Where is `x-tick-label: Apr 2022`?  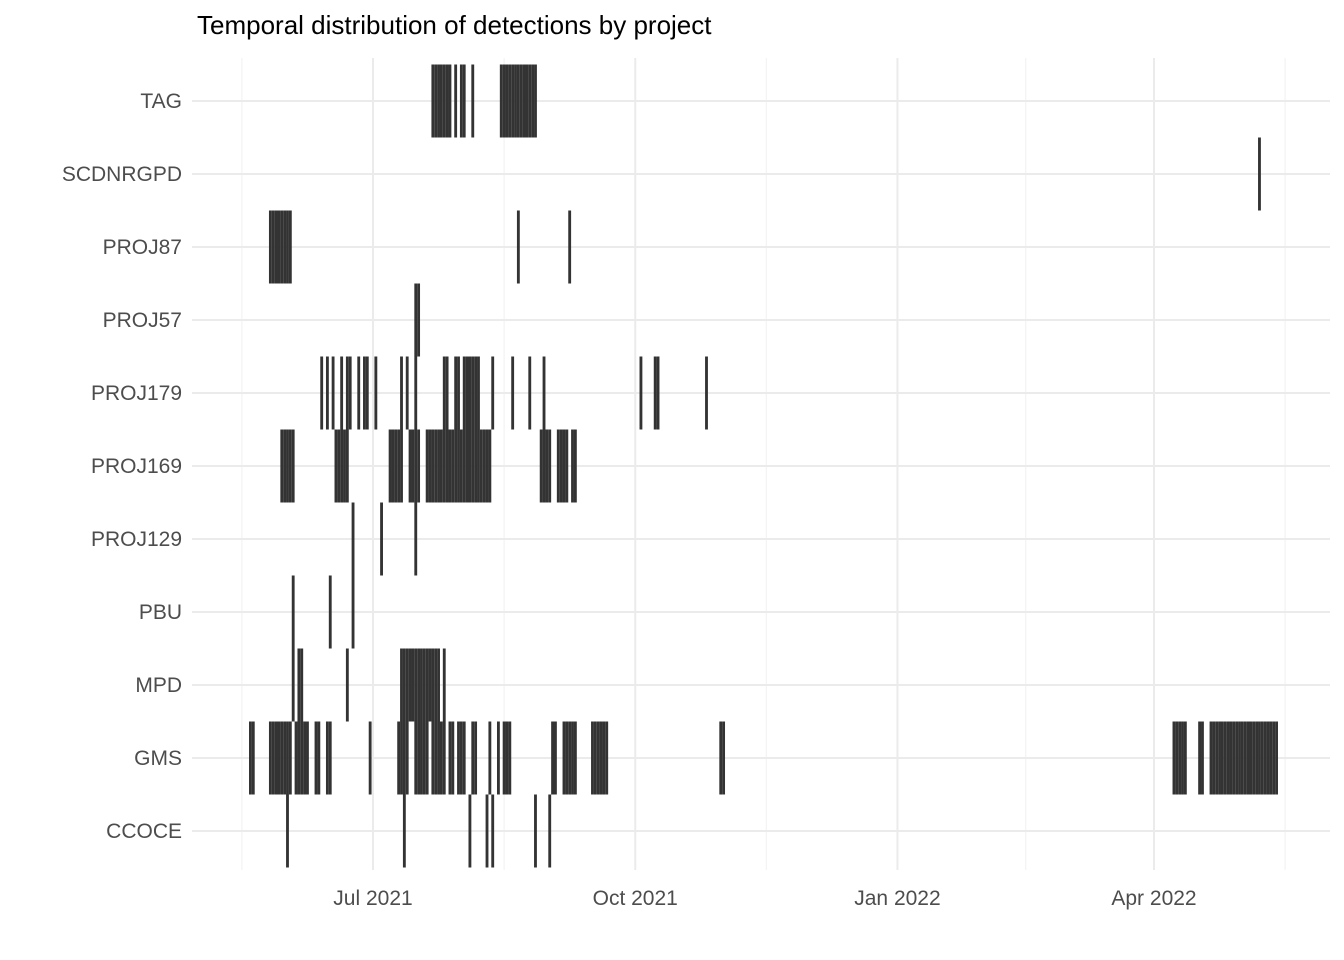
x-tick-label: Apr 2022 is located at coordinates (1153, 898).